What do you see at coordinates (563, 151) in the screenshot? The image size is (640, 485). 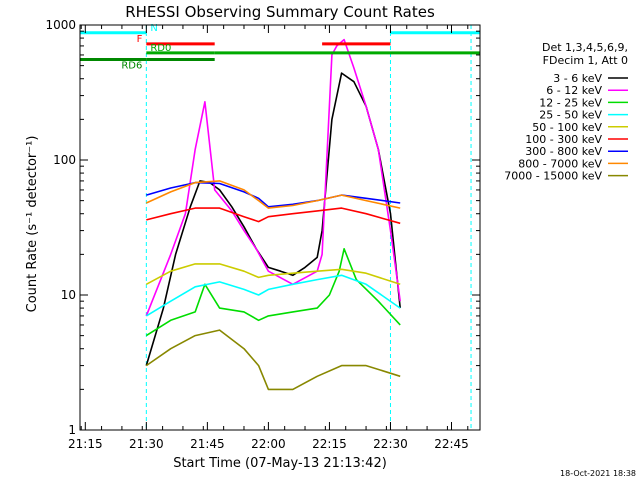 I see `legend-entry-label-6: 300 - 800 keV` at bounding box center [563, 151].